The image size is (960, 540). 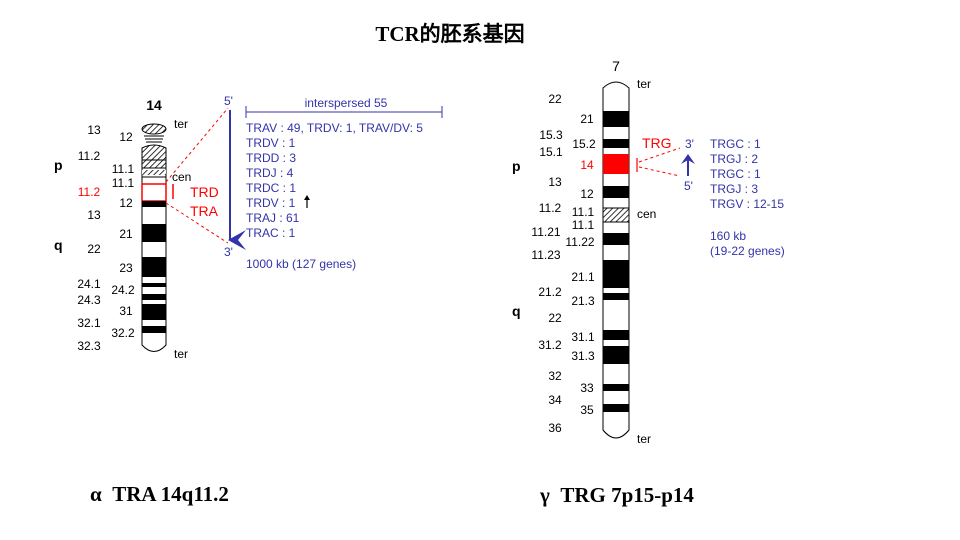 What do you see at coordinates (584, 144) in the screenshot?
I see `chr7-band-label: 15.2` at bounding box center [584, 144].